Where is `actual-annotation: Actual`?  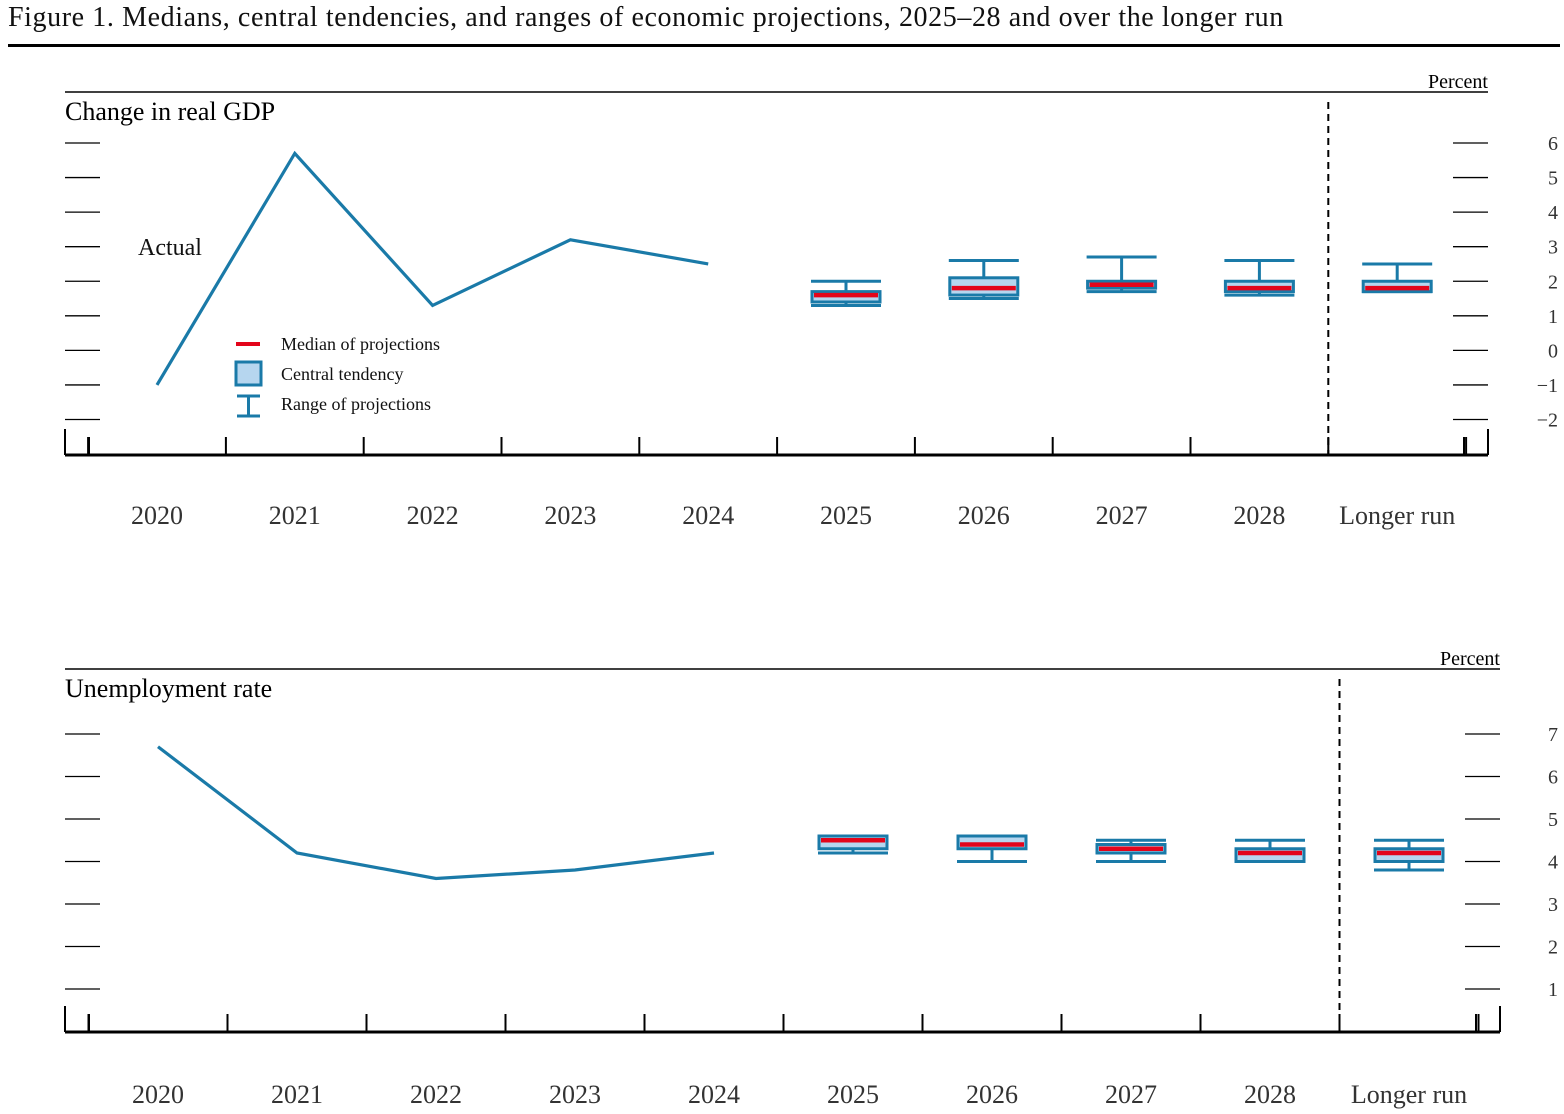
actual-annotation: Actual is located at coordinates (170, 248).